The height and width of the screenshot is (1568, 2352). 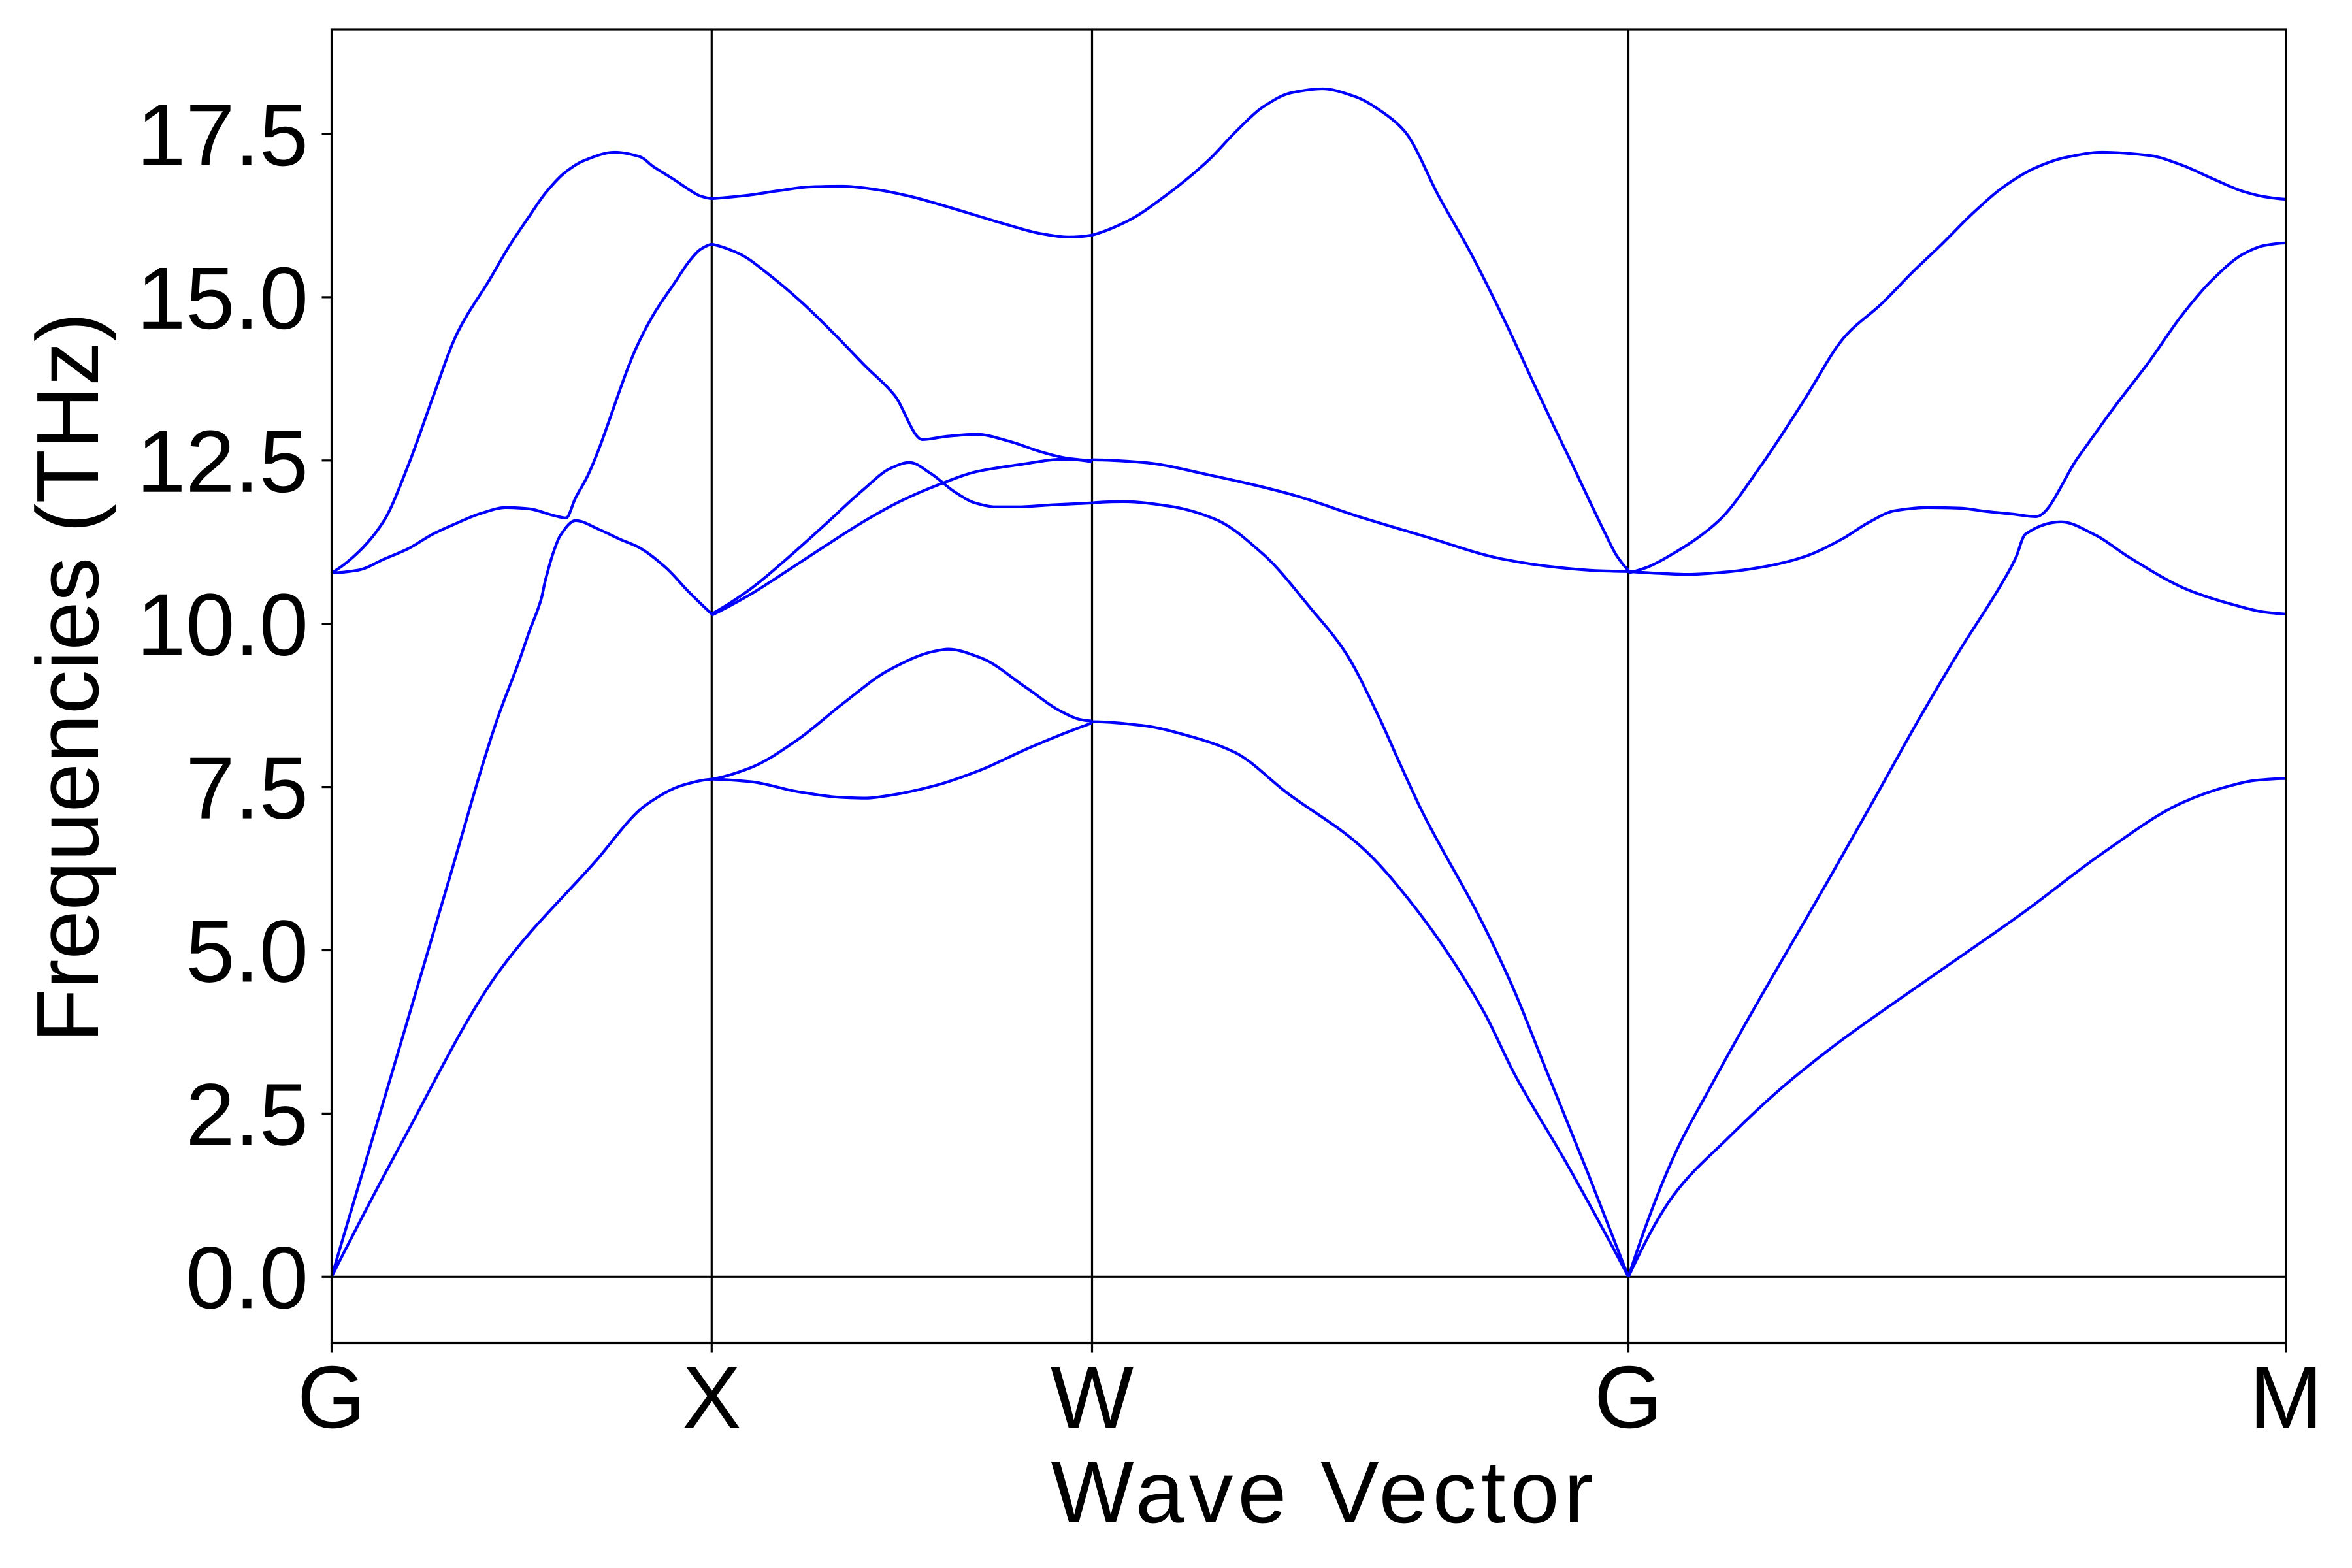 I want to click on svg-text: X, so click(x=711, y=1397).